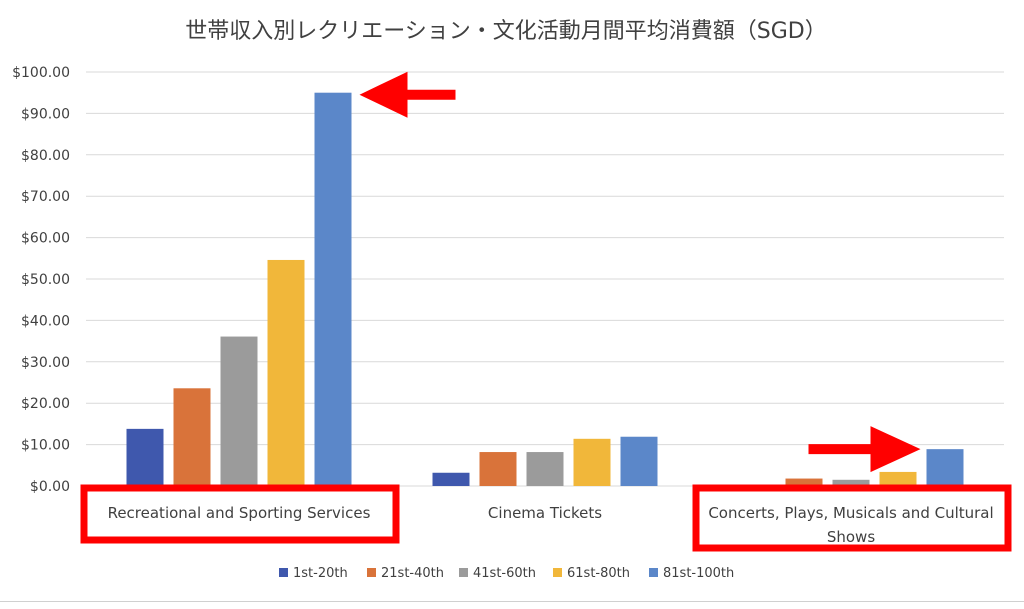 The image size is (1024, 609). I want to click on y-tick-label: $100.00, so click(41, 73).